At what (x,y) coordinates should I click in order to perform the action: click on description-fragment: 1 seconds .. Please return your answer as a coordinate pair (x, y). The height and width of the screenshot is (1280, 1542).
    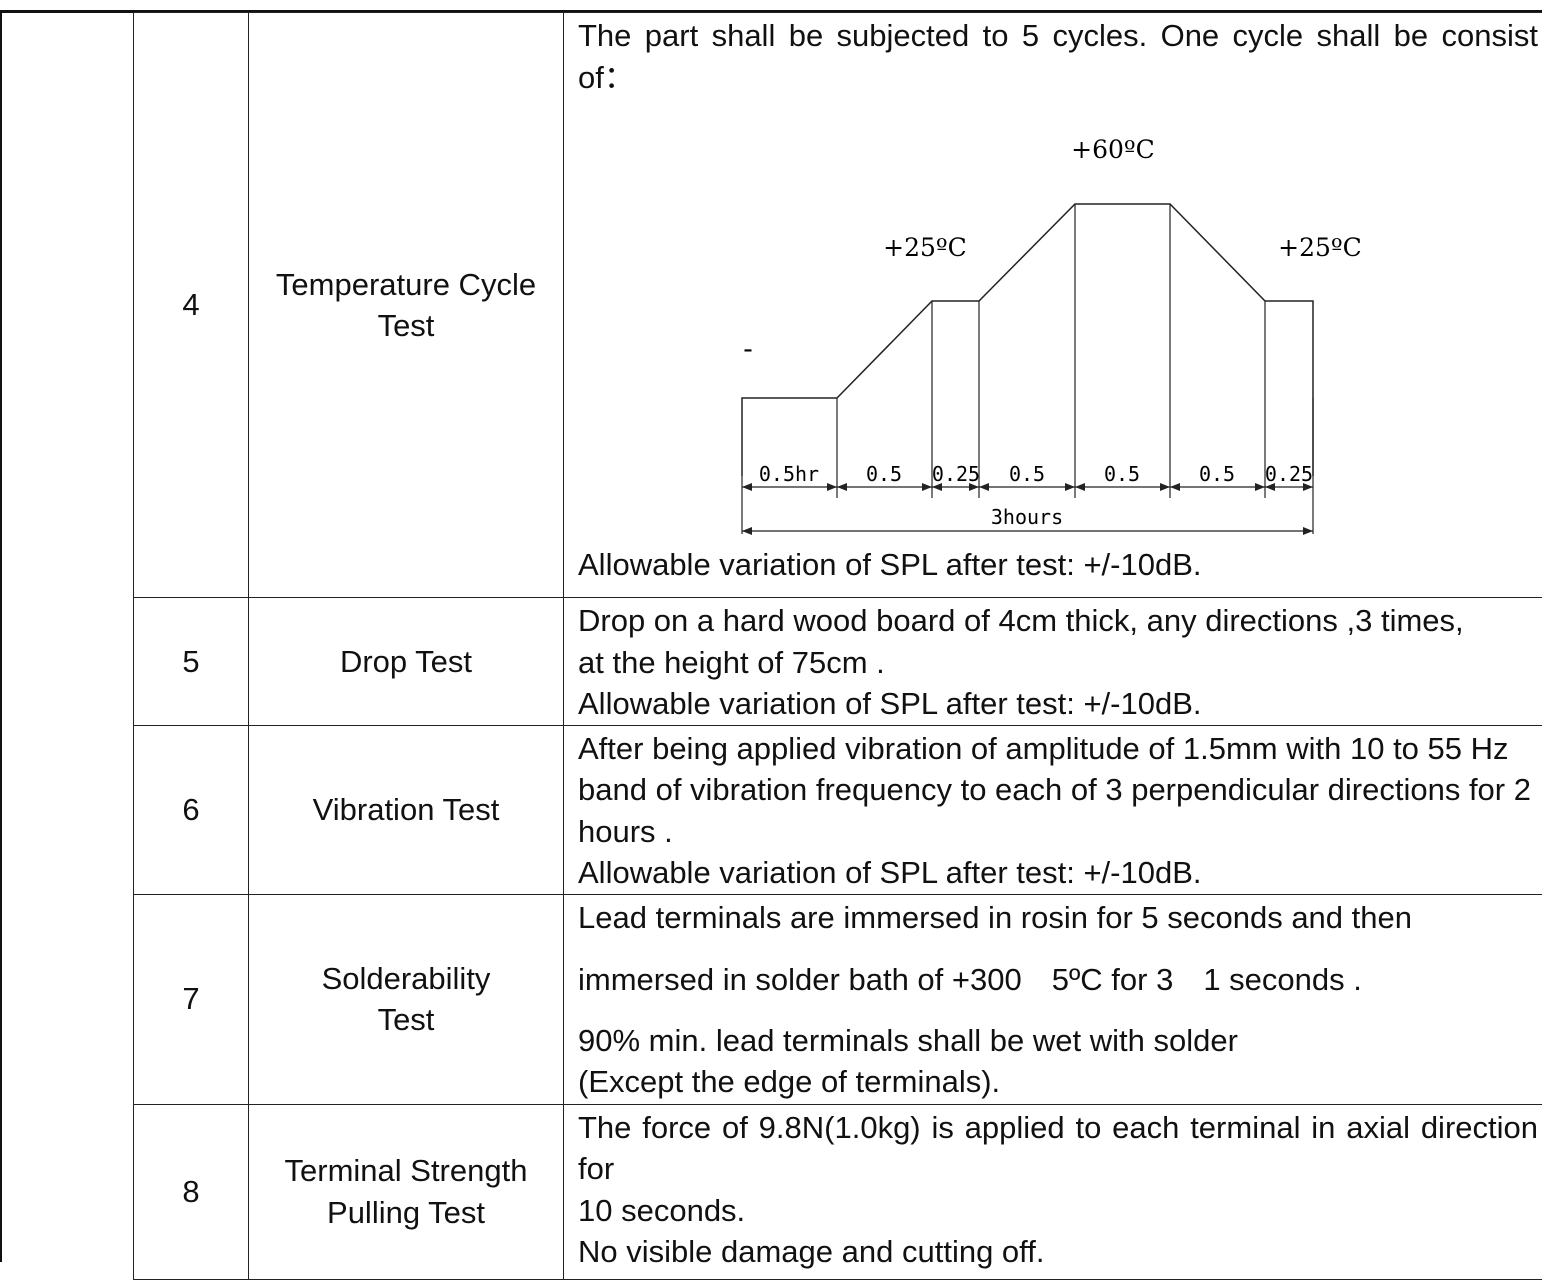
    Looking at the image, I should click on (1282, 979).